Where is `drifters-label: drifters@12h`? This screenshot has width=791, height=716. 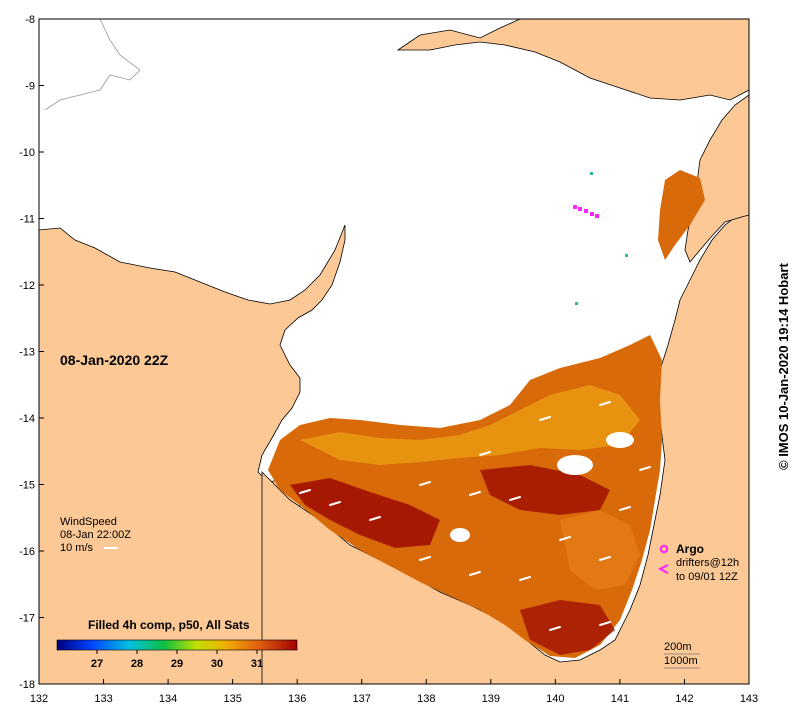
drifters-label: drifters@12h is located at coordinates (708, 563).